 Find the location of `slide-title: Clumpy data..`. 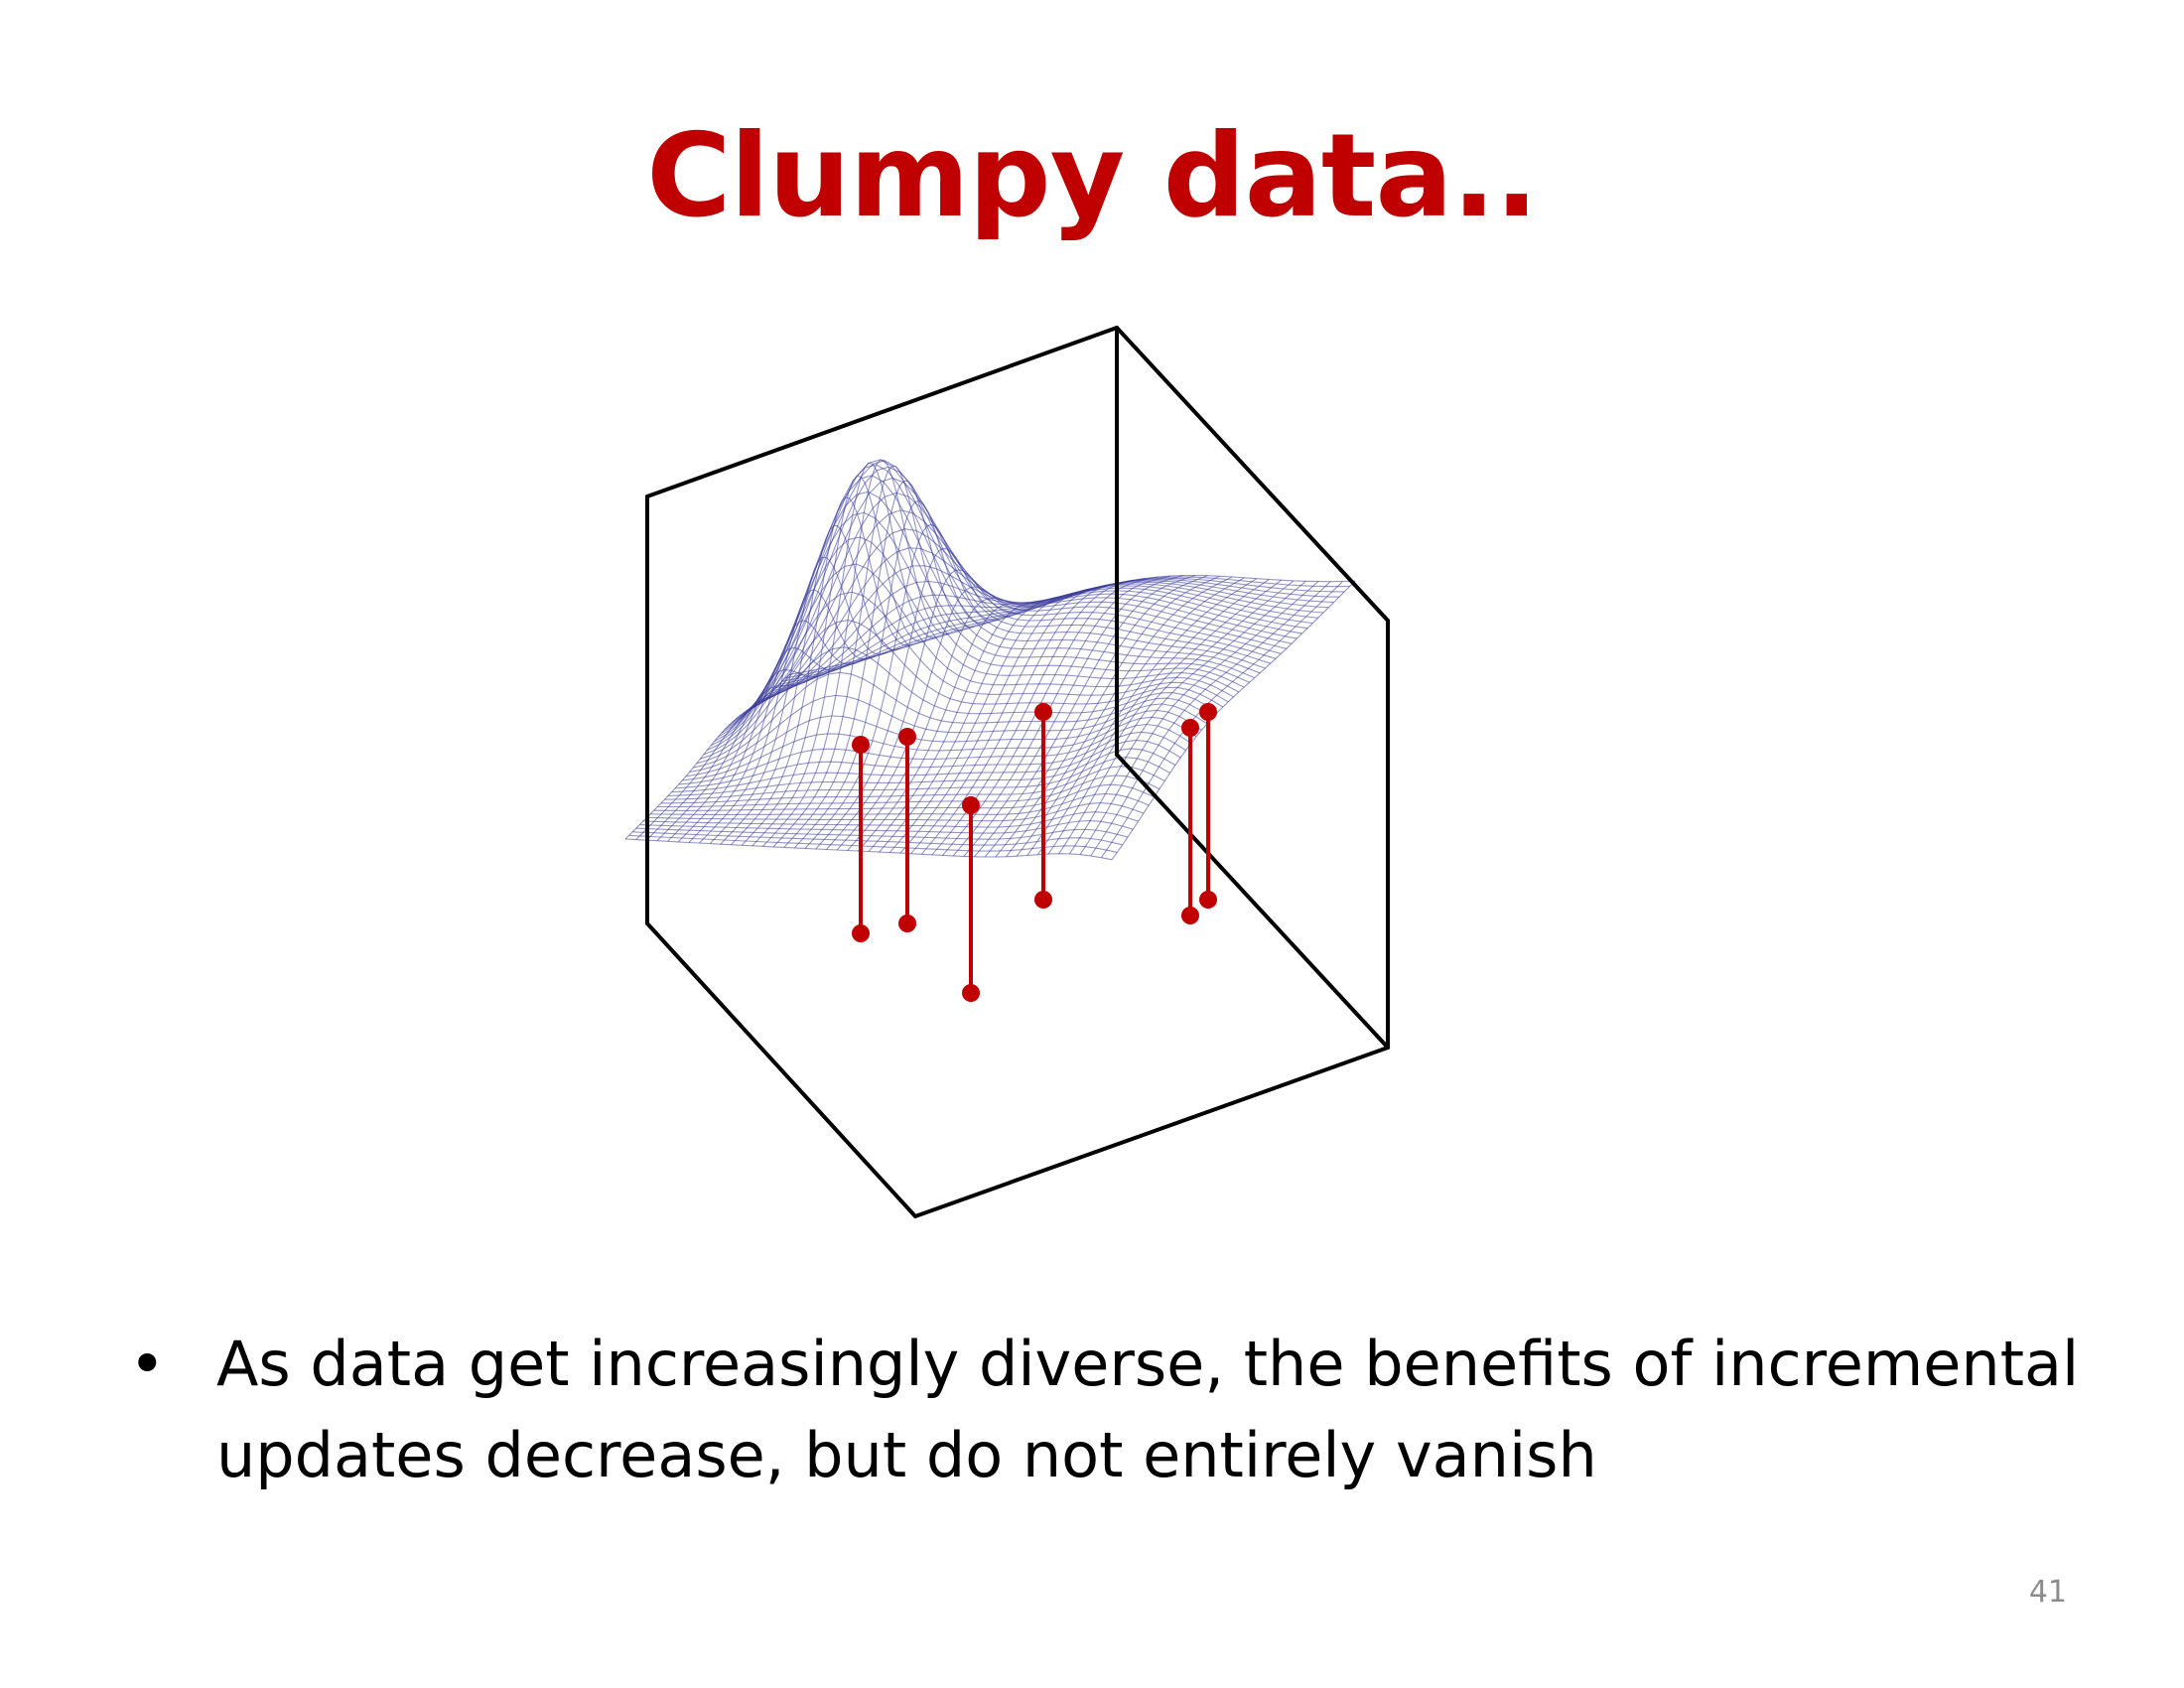

slide-title: Clumpy data.. is located at coordinates (1092, 176).